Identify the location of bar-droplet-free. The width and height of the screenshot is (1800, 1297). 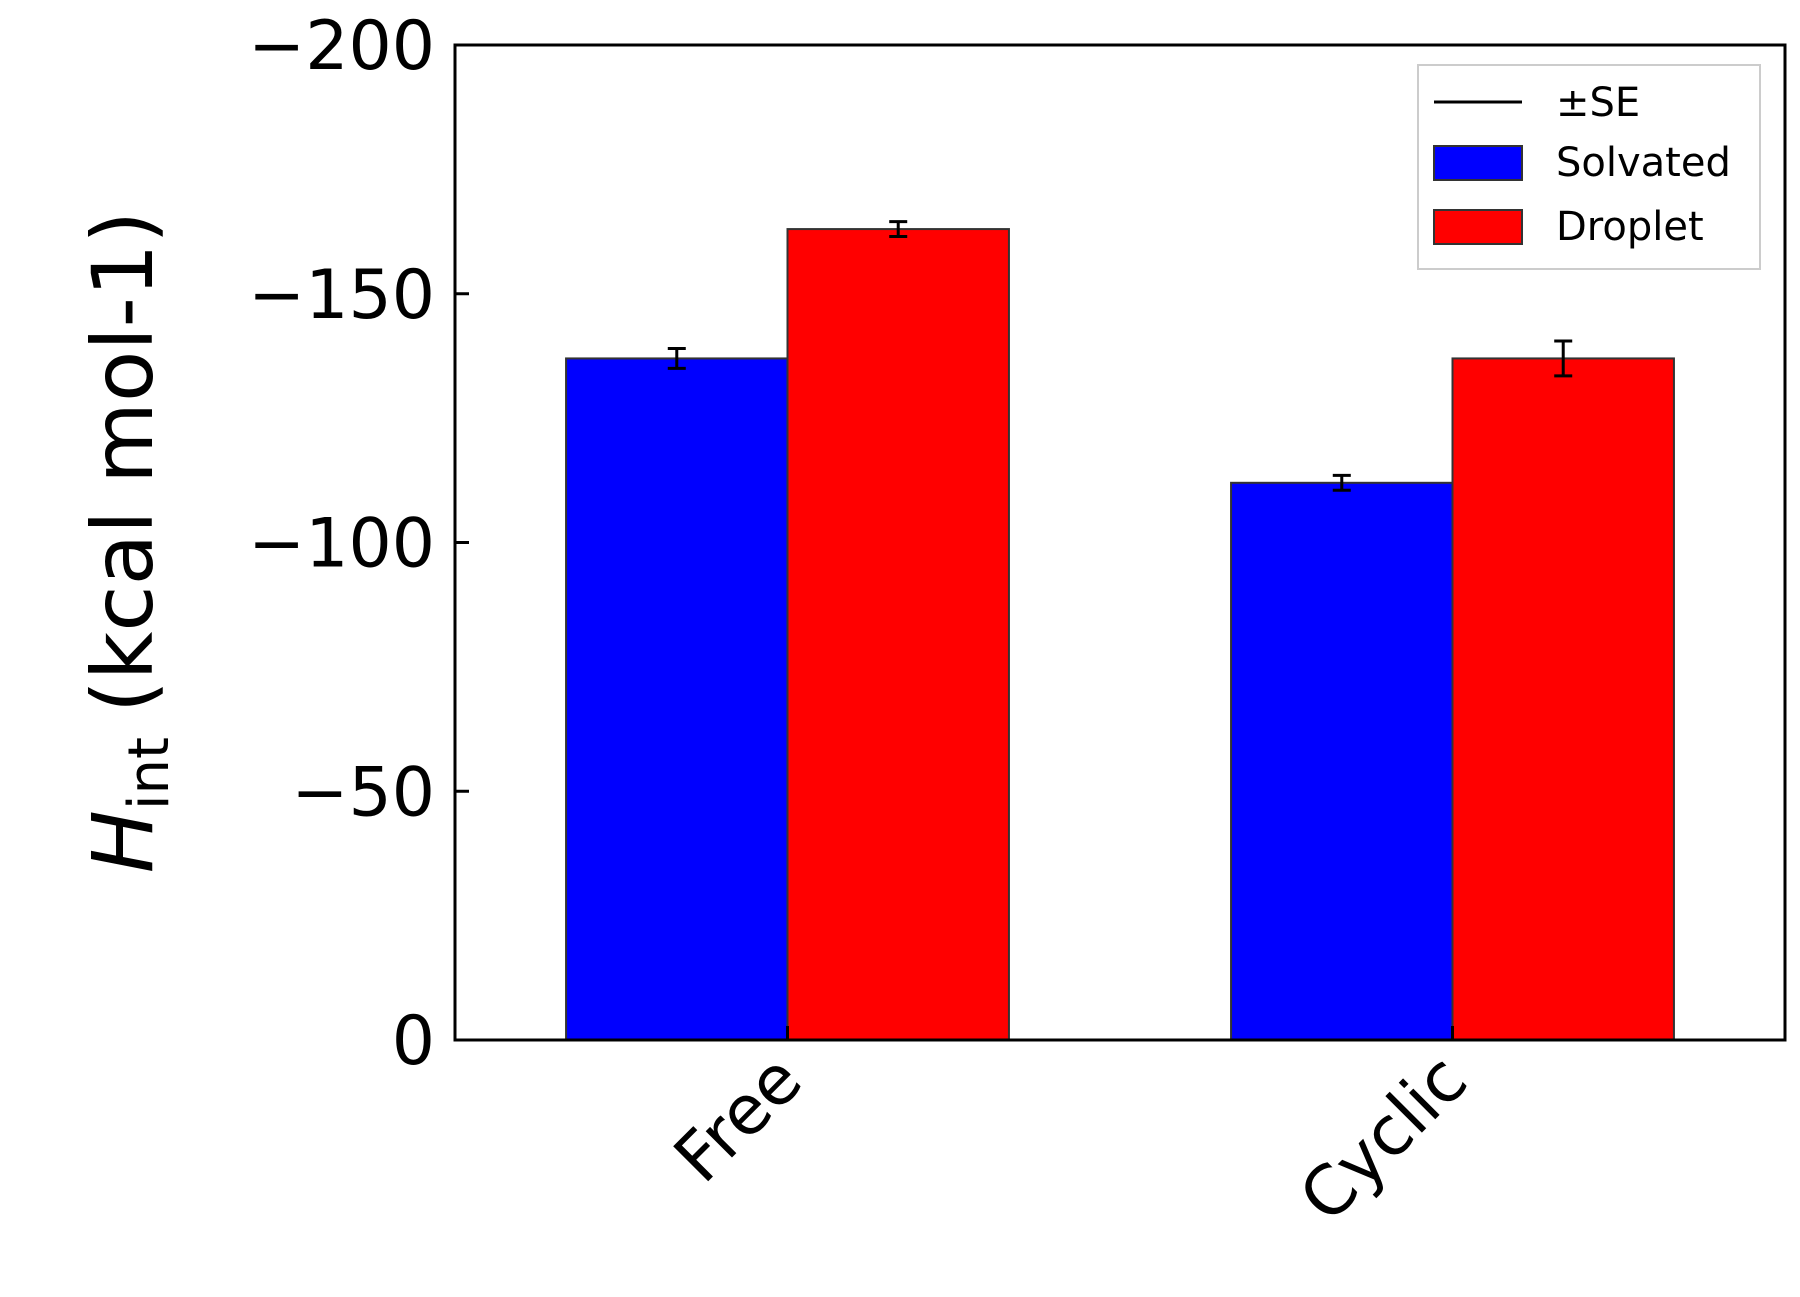
(898, 634).